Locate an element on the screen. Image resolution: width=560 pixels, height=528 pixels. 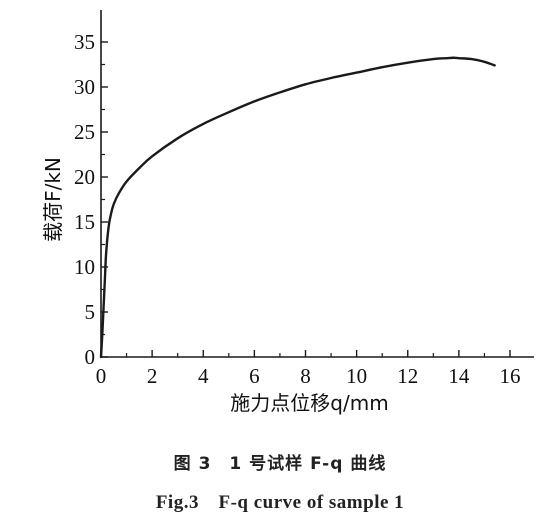
figure-caption-chinese: 图 3 1 号试样 F-q 曲线 is located at coordinates (280, 464).